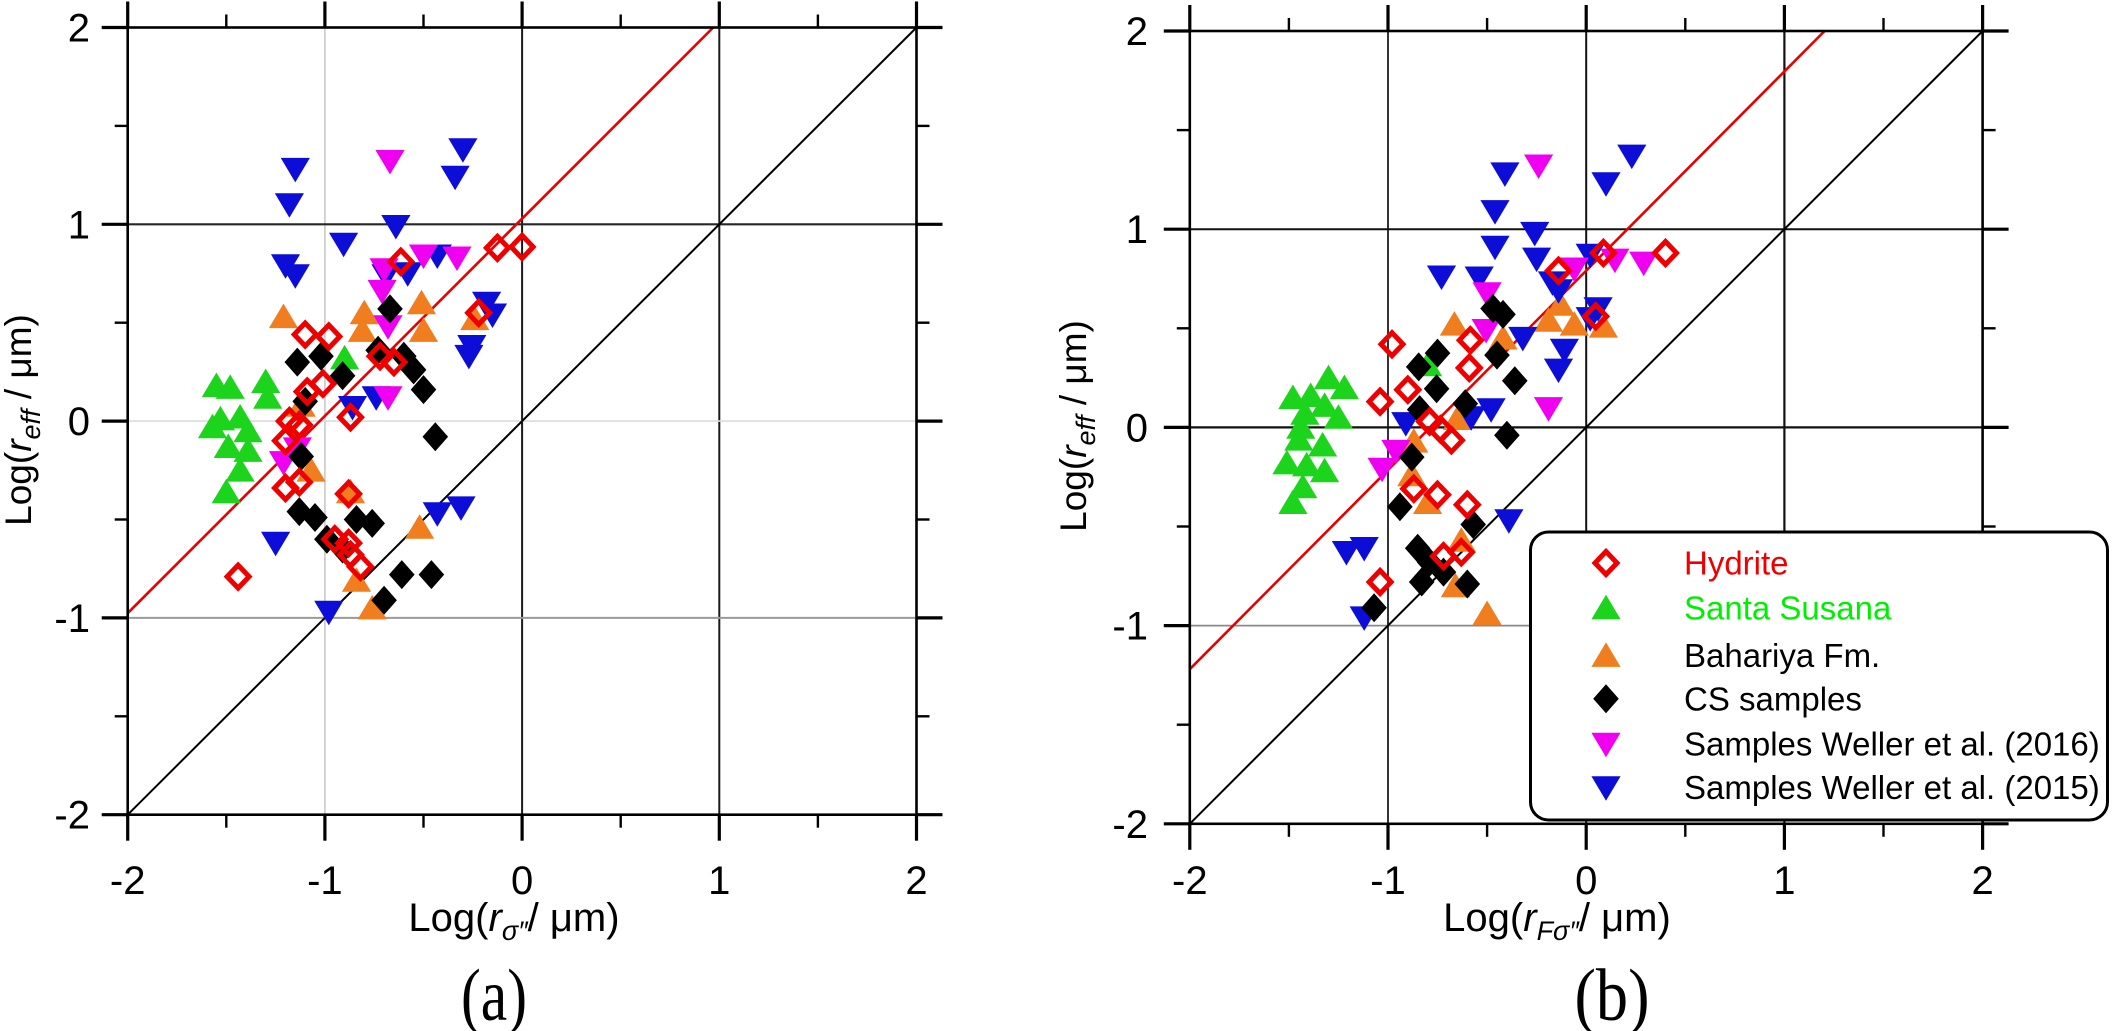  What do you see at coordinates (1773, 698) in the screenshot?
I see `svg-text: CS samples` at bounding box center [1773, 698].